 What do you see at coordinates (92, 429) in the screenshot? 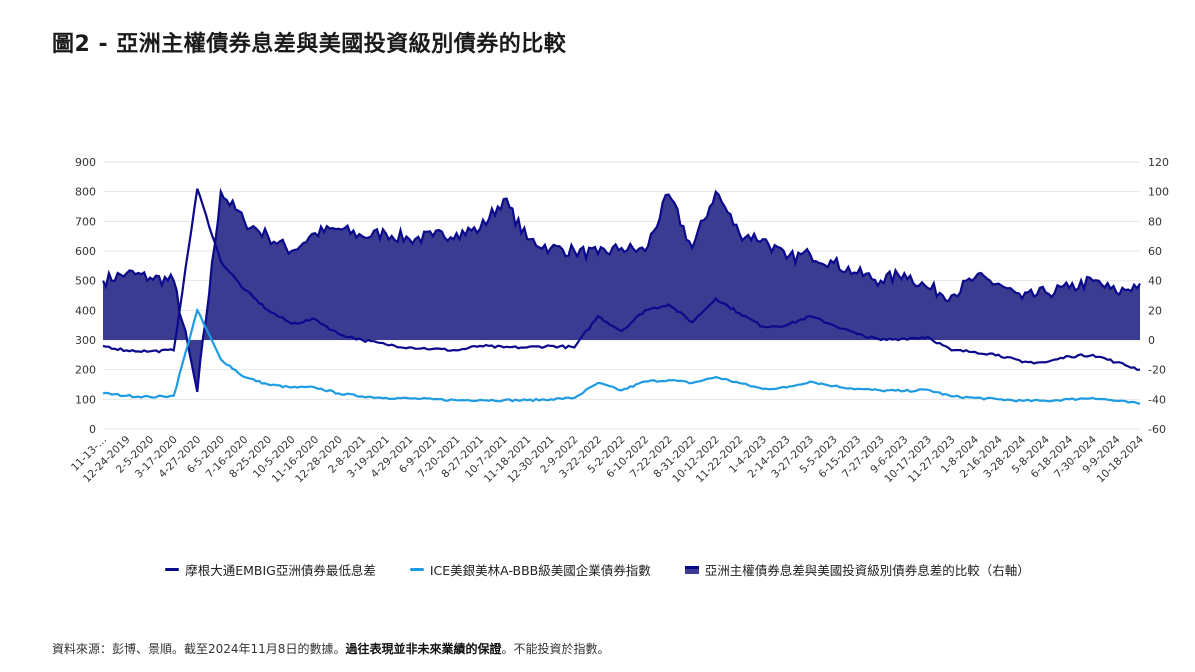
I see `left-tick-label: 0` at bounding box center [92, 429].